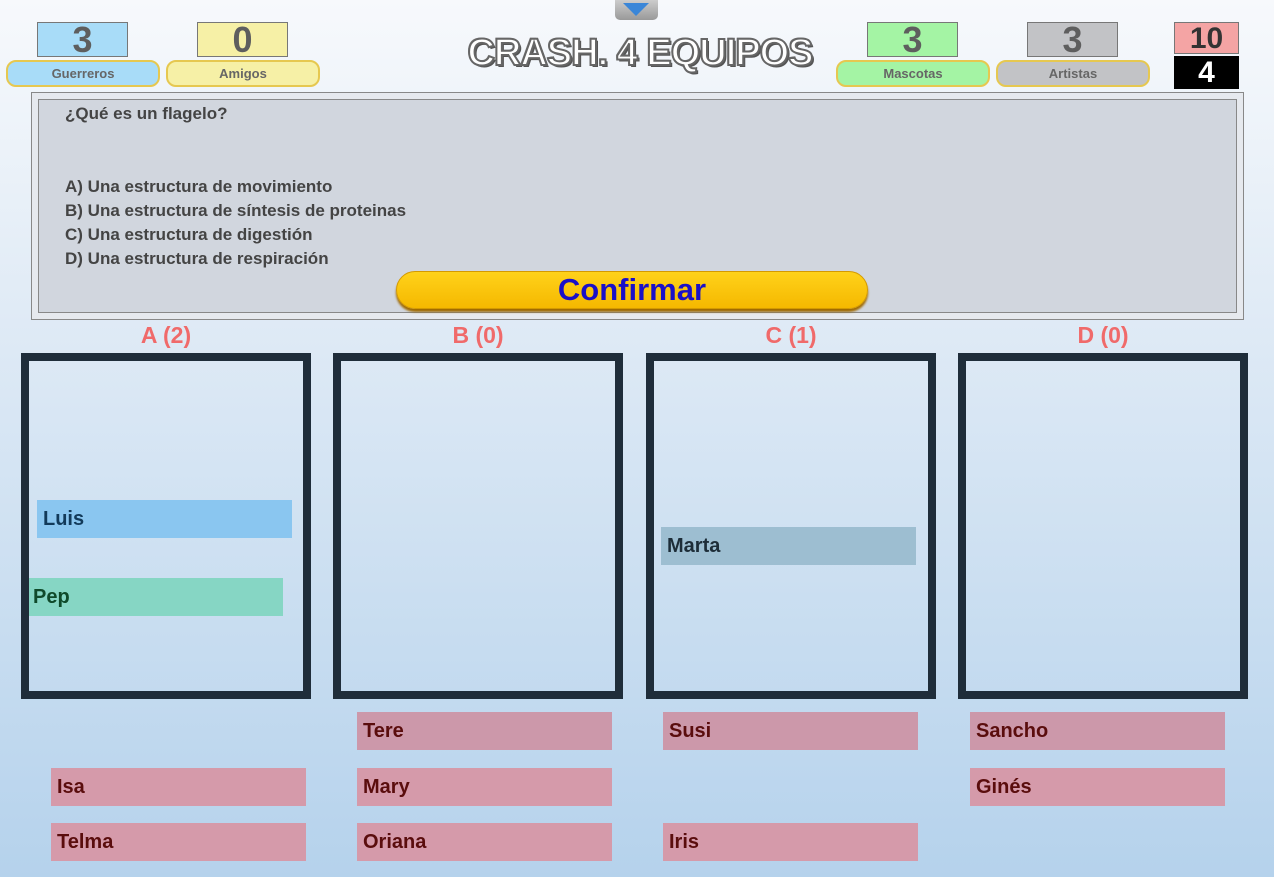 This screenshot has width=1274, height=877. I want to click on answer-box-a, so click(166, 526).